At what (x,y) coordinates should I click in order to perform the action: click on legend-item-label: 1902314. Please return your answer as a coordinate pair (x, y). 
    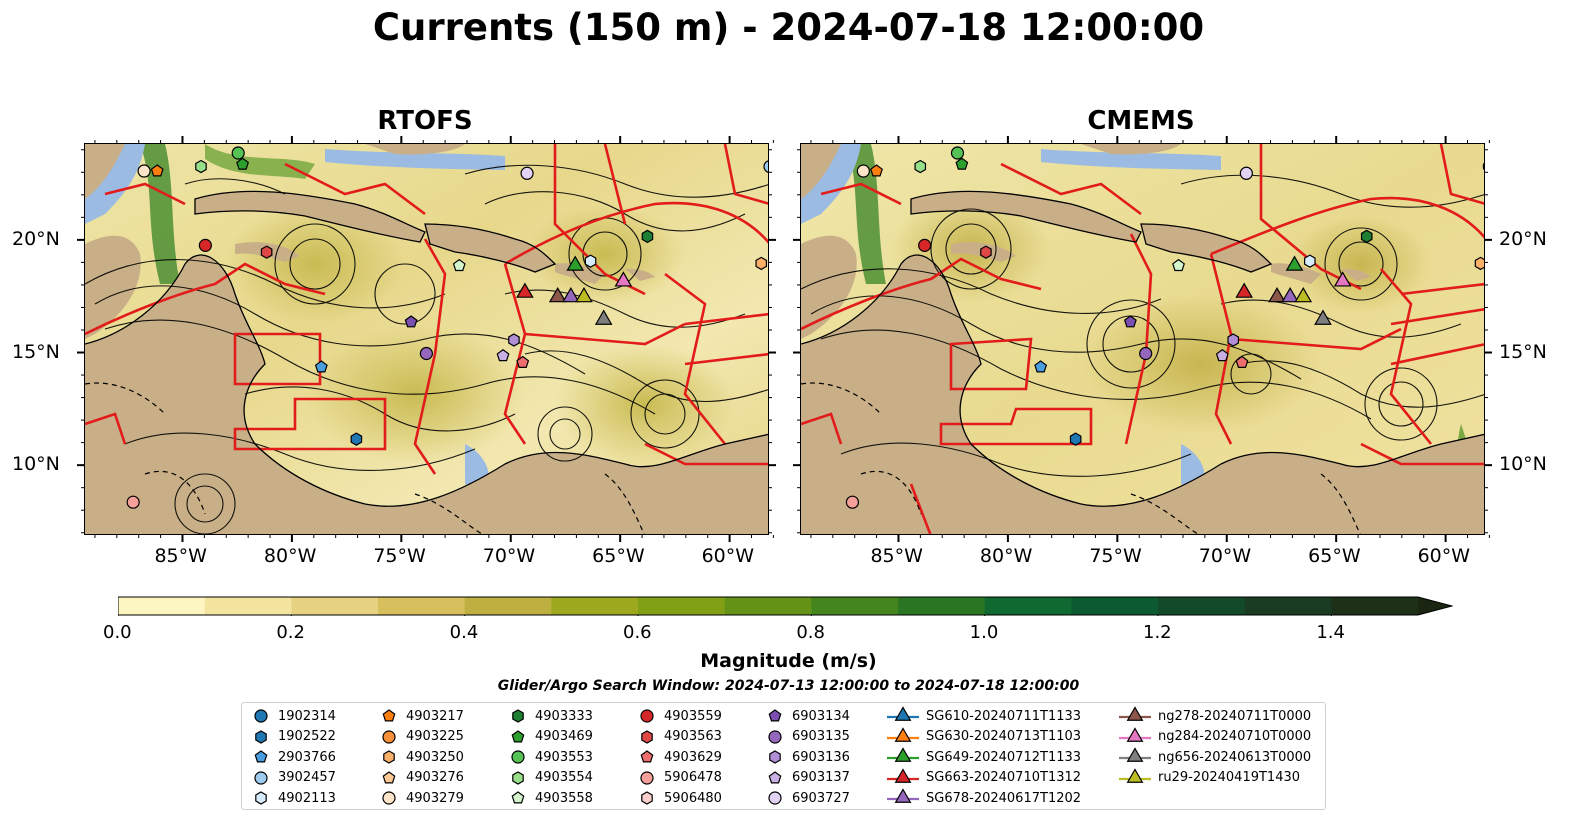
    Looking at the image, I should click on (307, 716).